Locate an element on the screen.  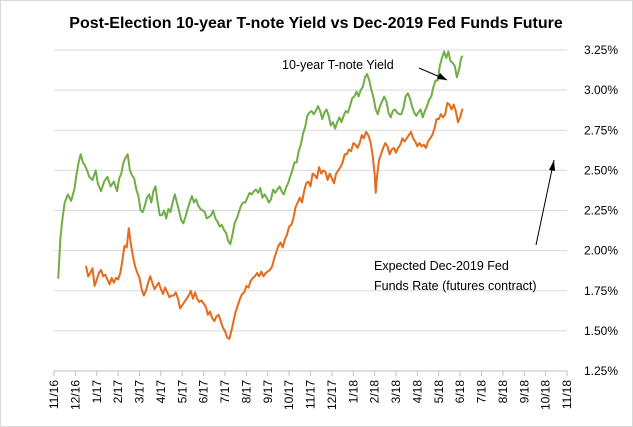
x-tick-label: 4/18 is located at coordinates (417, 392).